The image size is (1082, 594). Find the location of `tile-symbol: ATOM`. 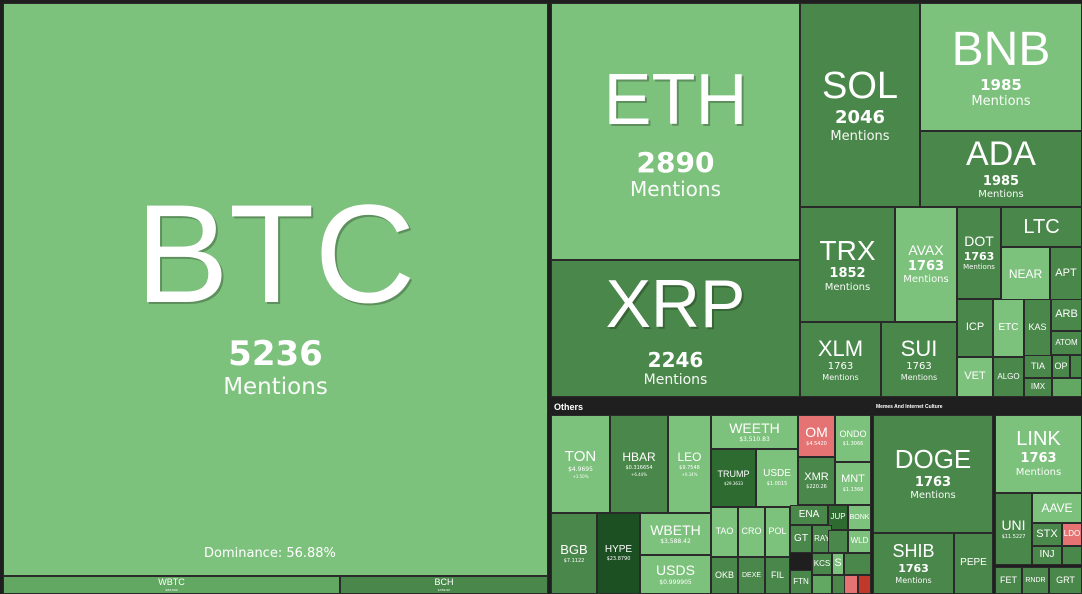

tile-symbol: ATOM is located at coordinates (1066, 342).